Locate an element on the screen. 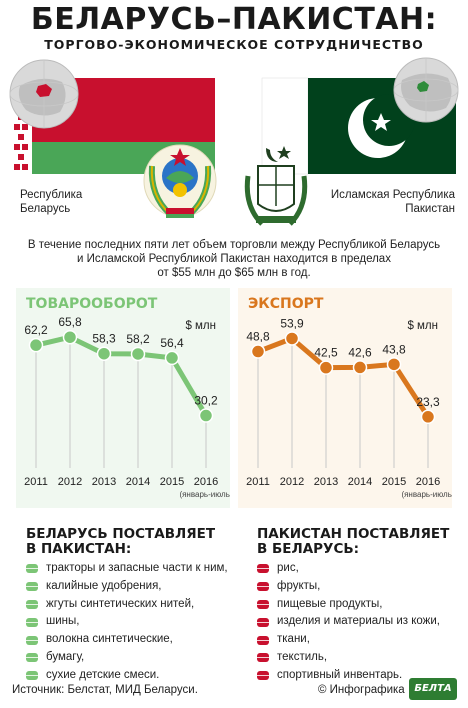  belarus-export-item: сухие детские смеси. is located at coordinates (127, 676).